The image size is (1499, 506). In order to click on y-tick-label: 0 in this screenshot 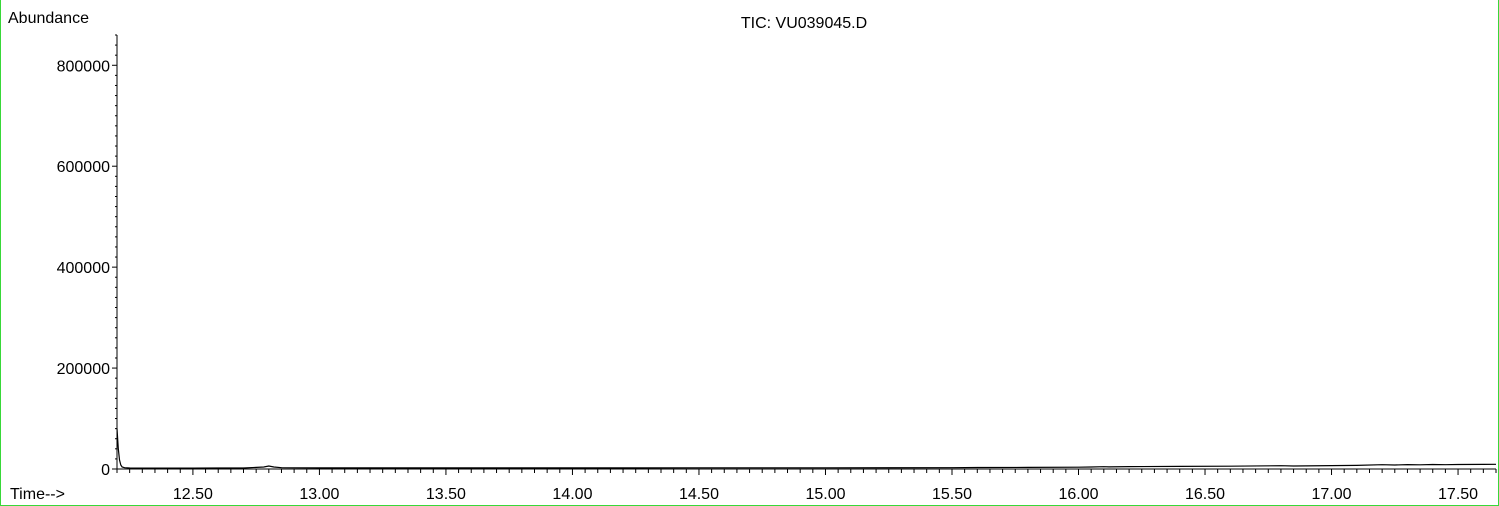, I will do `click(105, 470)`.